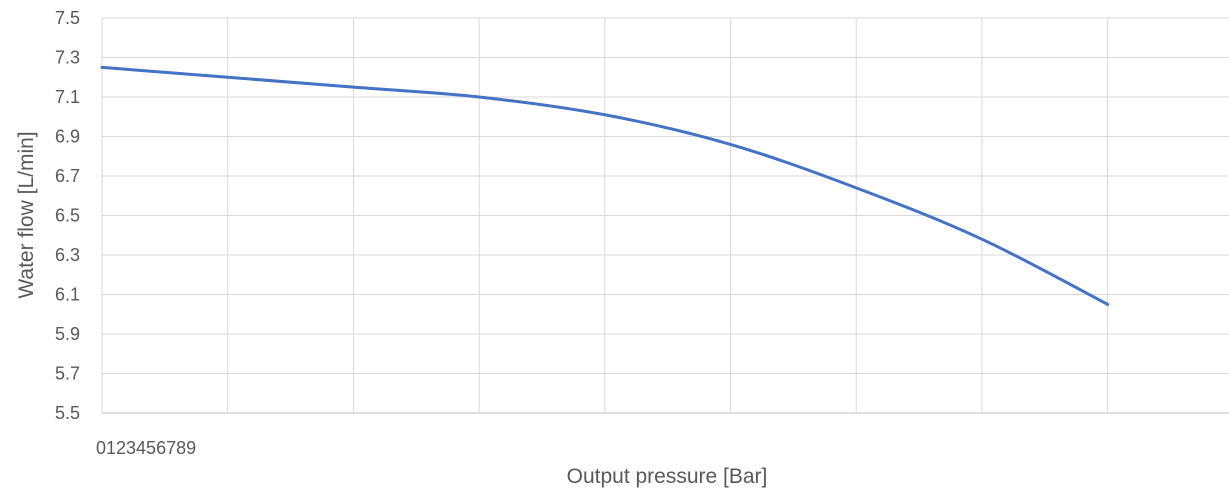  What do you see at coordinates (67, 334) in the screenshot?
I see `y-tick-label: 5.9` at bounding box center [67, 334].